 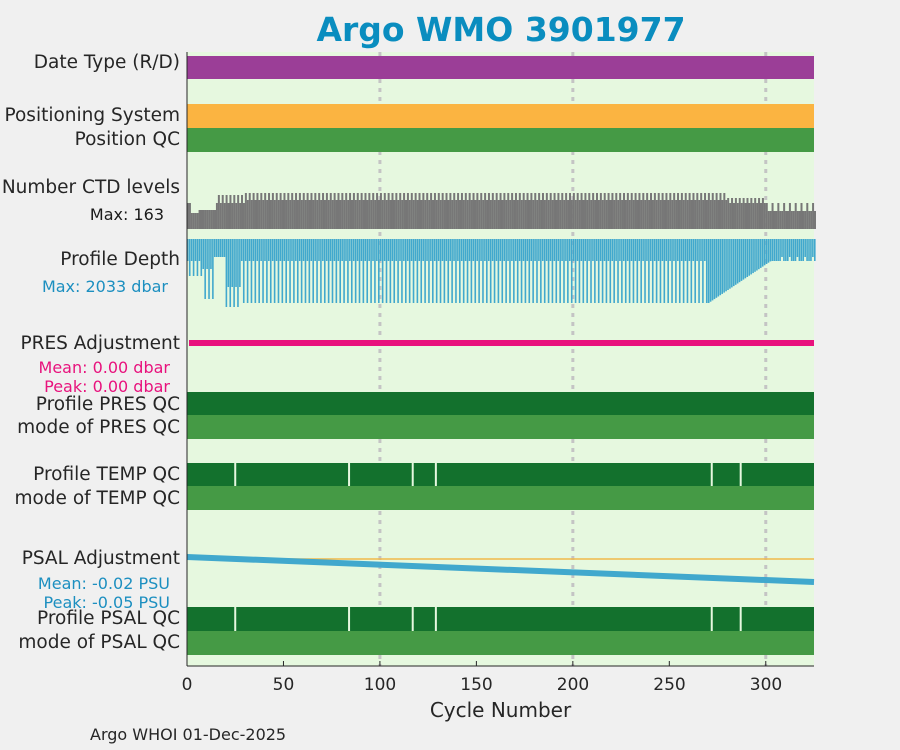 I want to click on mode-psal-qc-bar, so click(x=500, y=643).